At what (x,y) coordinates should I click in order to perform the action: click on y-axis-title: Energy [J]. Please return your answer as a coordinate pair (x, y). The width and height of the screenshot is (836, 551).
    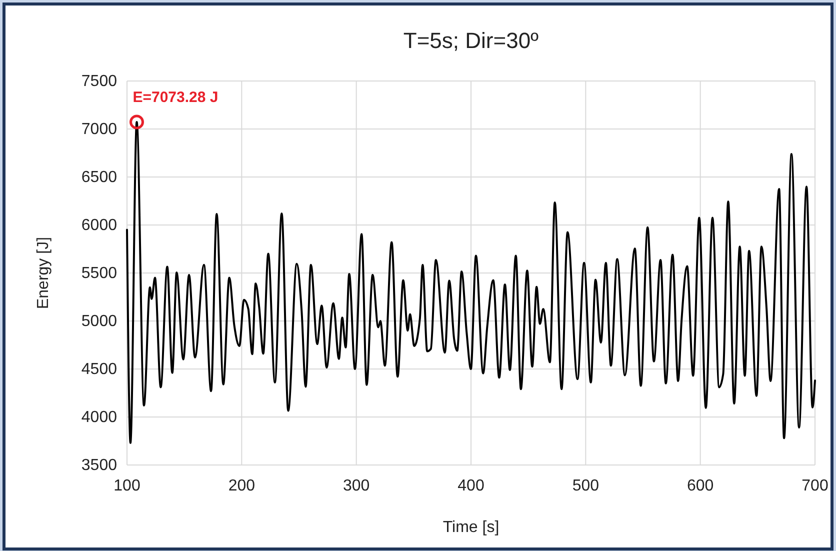
    Looking at the image, I should click on (43, 273).